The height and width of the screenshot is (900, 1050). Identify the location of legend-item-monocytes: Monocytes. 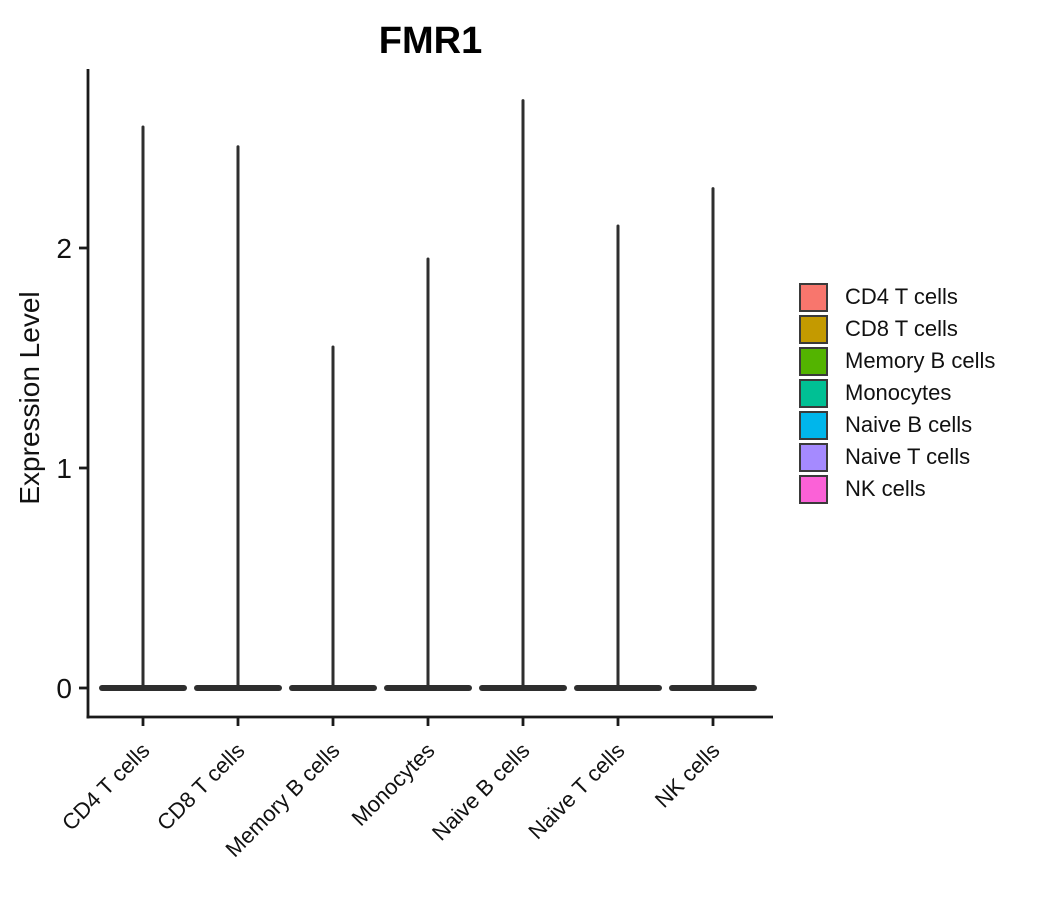
(897, 393).